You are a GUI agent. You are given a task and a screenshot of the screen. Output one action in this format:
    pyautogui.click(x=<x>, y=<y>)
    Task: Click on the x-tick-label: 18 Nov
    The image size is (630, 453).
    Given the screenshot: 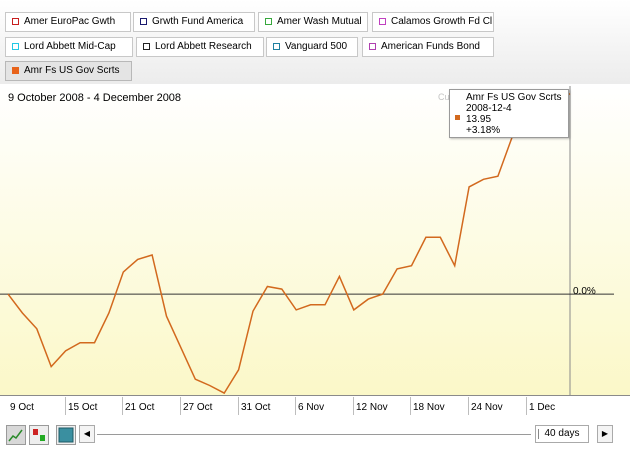 What is the action you would take?
    pyautogui.click(x=429, y=407)
    